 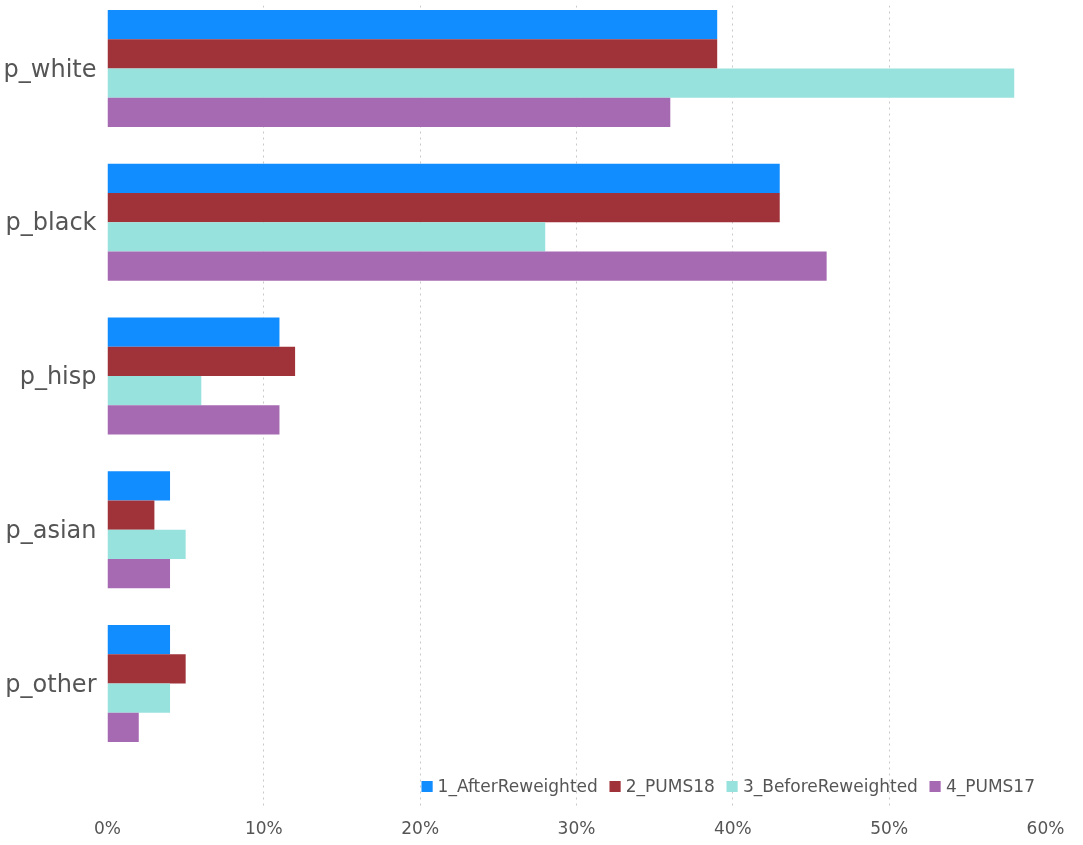 What do you see at coordinates (576, 827) in the screenshot?
I see `x-tick-label: 30%` at bounding box center [576, 827].